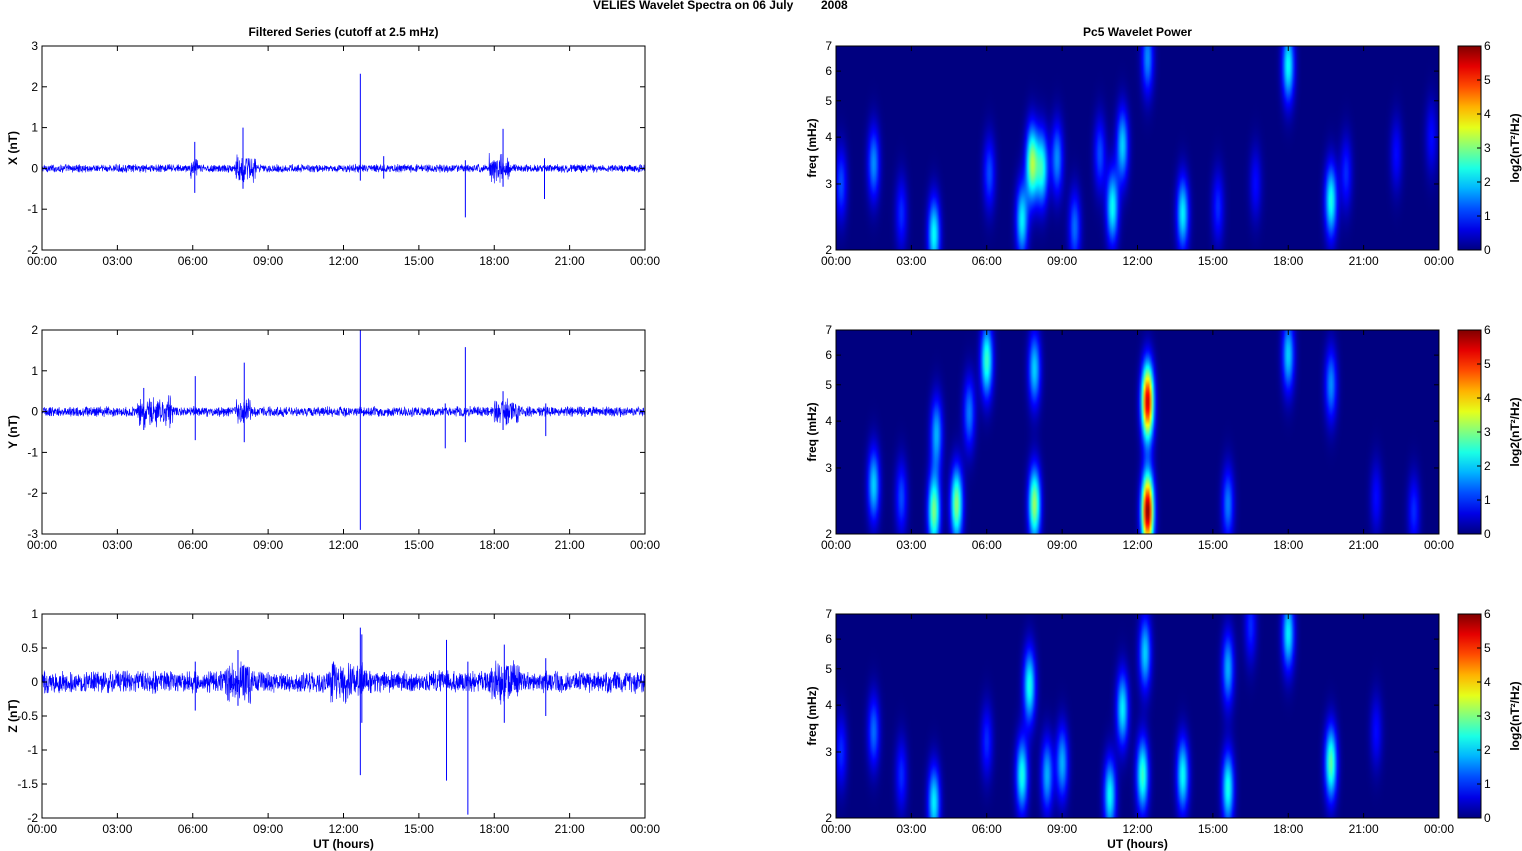  What do you see at coordinates (27, 784) in the screenshot?
I see `y-tick-label: -1.5` at bounding box center [27, 784].